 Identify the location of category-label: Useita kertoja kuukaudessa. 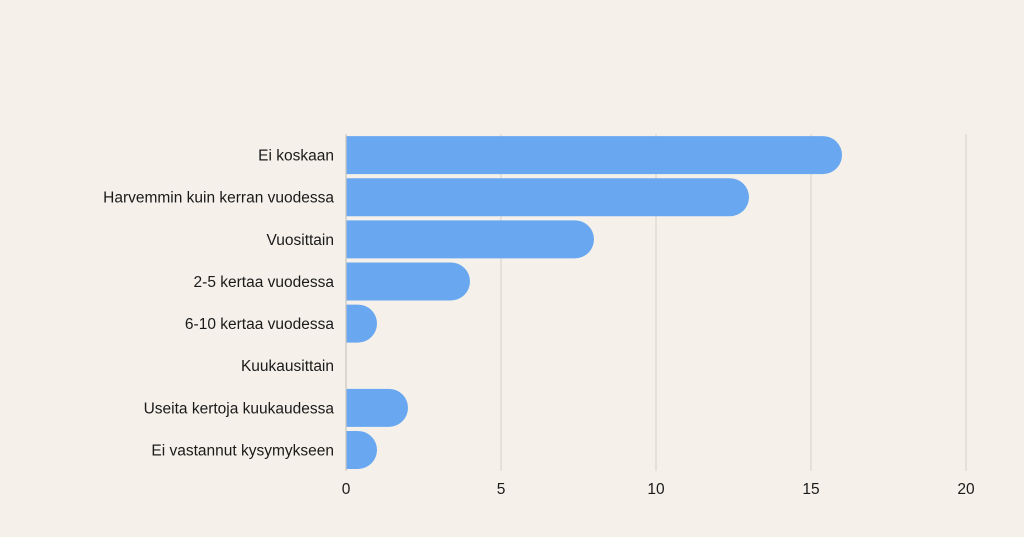
(239, 408).